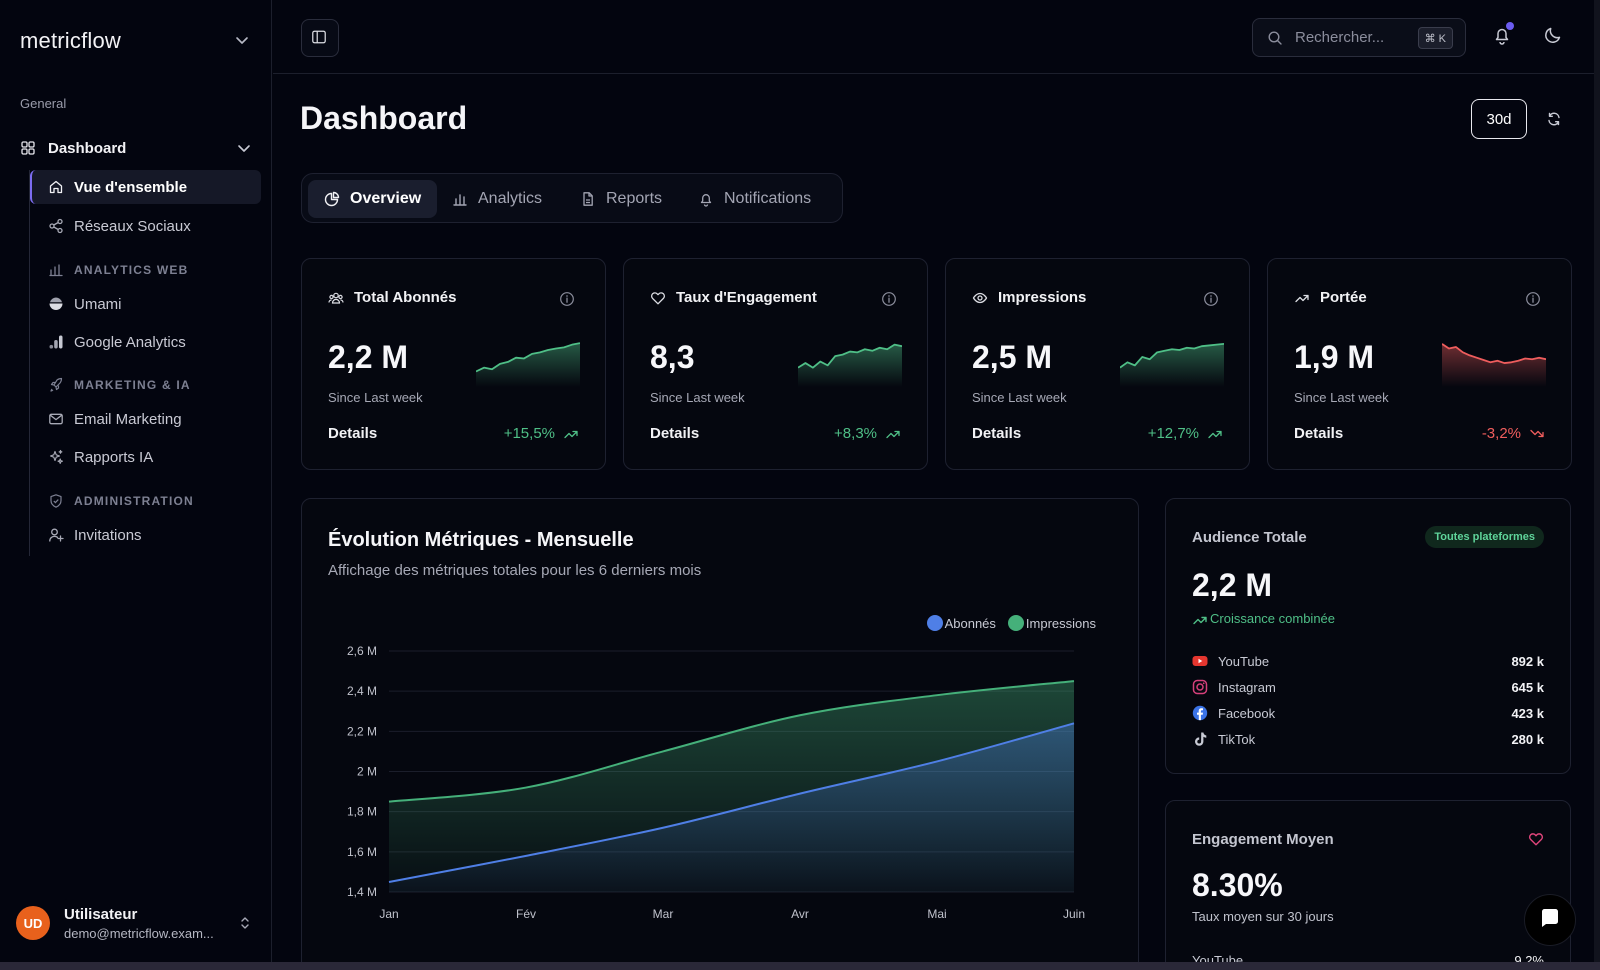 This screenshot has height=970, width=1600. I want to click on heart-icon, so click(1536, 839).